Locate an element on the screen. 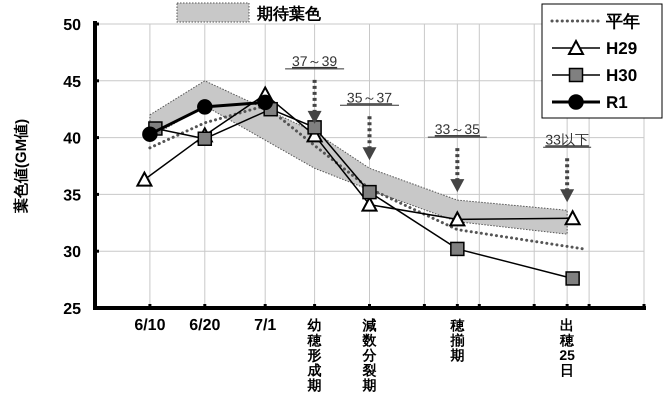  legend-label: R1 is located at coordinates (617, 102).